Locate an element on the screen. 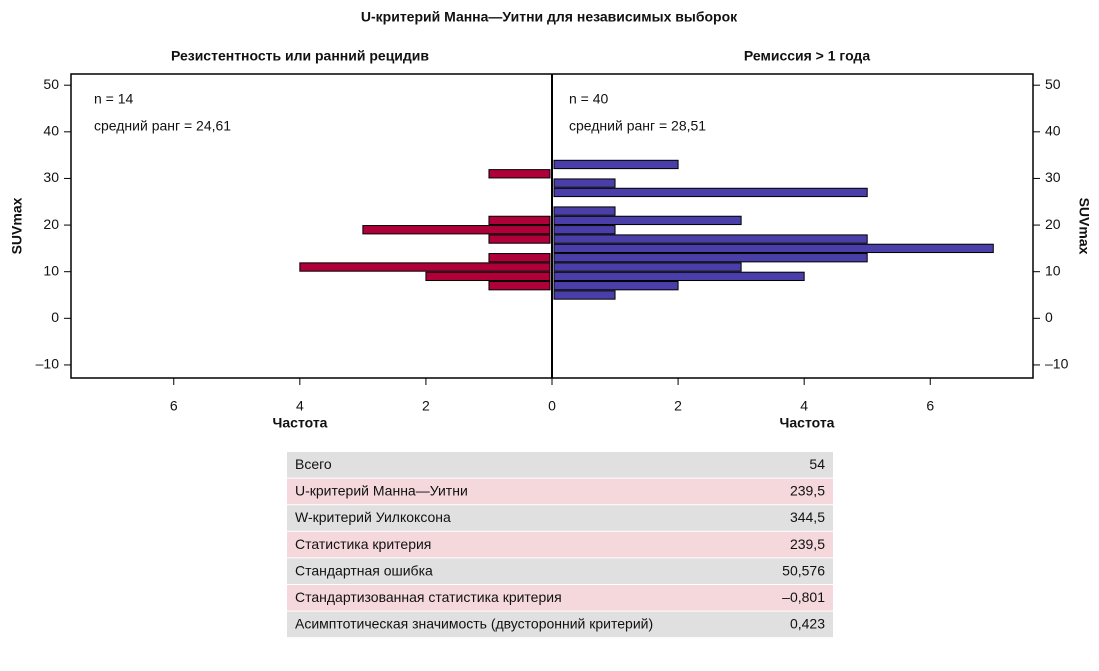 The width and height of the screenshot is (1099, 671). table-value: 0,423 is located at coordinates (807, 624).